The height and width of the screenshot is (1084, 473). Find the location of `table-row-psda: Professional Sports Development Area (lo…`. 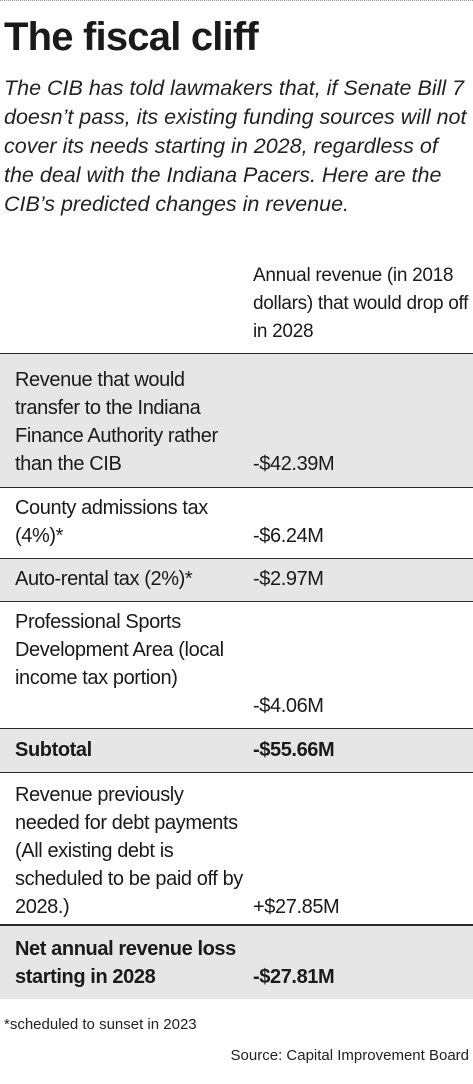

table-row-psda: Professional Sports Development Area (lo… is located at coordinates (236, 664).